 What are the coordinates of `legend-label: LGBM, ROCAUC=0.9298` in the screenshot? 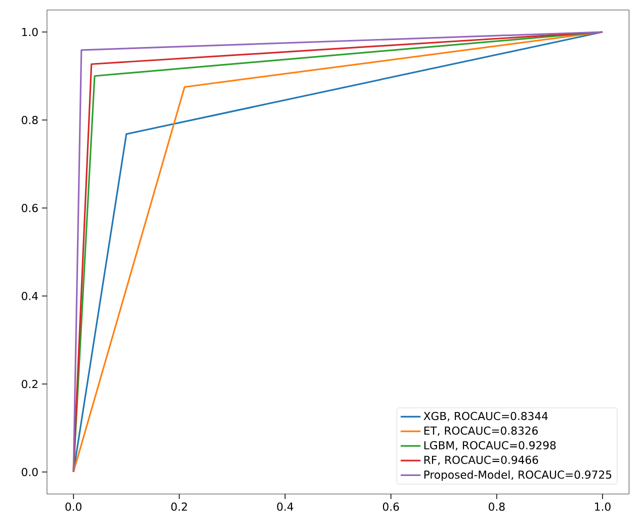 It's located at (490, 445).